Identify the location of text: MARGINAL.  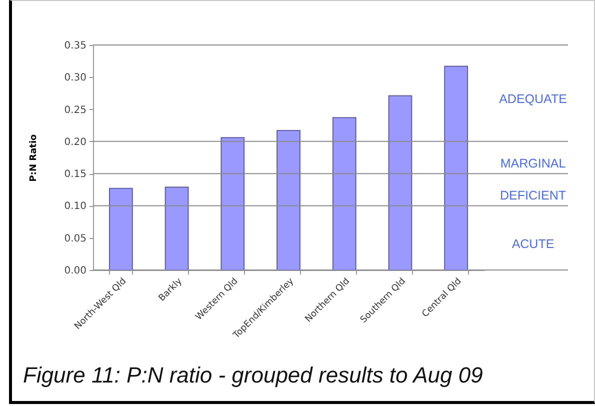
(533, 163).